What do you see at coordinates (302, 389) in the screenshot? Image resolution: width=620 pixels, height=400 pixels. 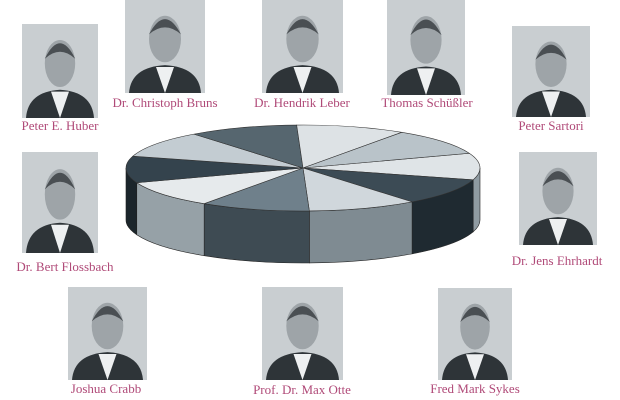 I see `person-name: Prof. Dr. Max Otte` at bounding box center [302, 389].